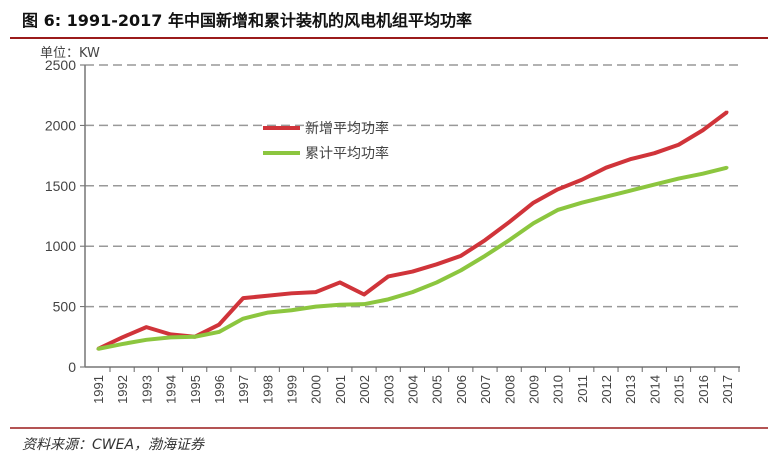  What do you see at coordinates (65, 307) in the screenshot?
I see `y-tick-label: 500` at bounding box center [65, 307].